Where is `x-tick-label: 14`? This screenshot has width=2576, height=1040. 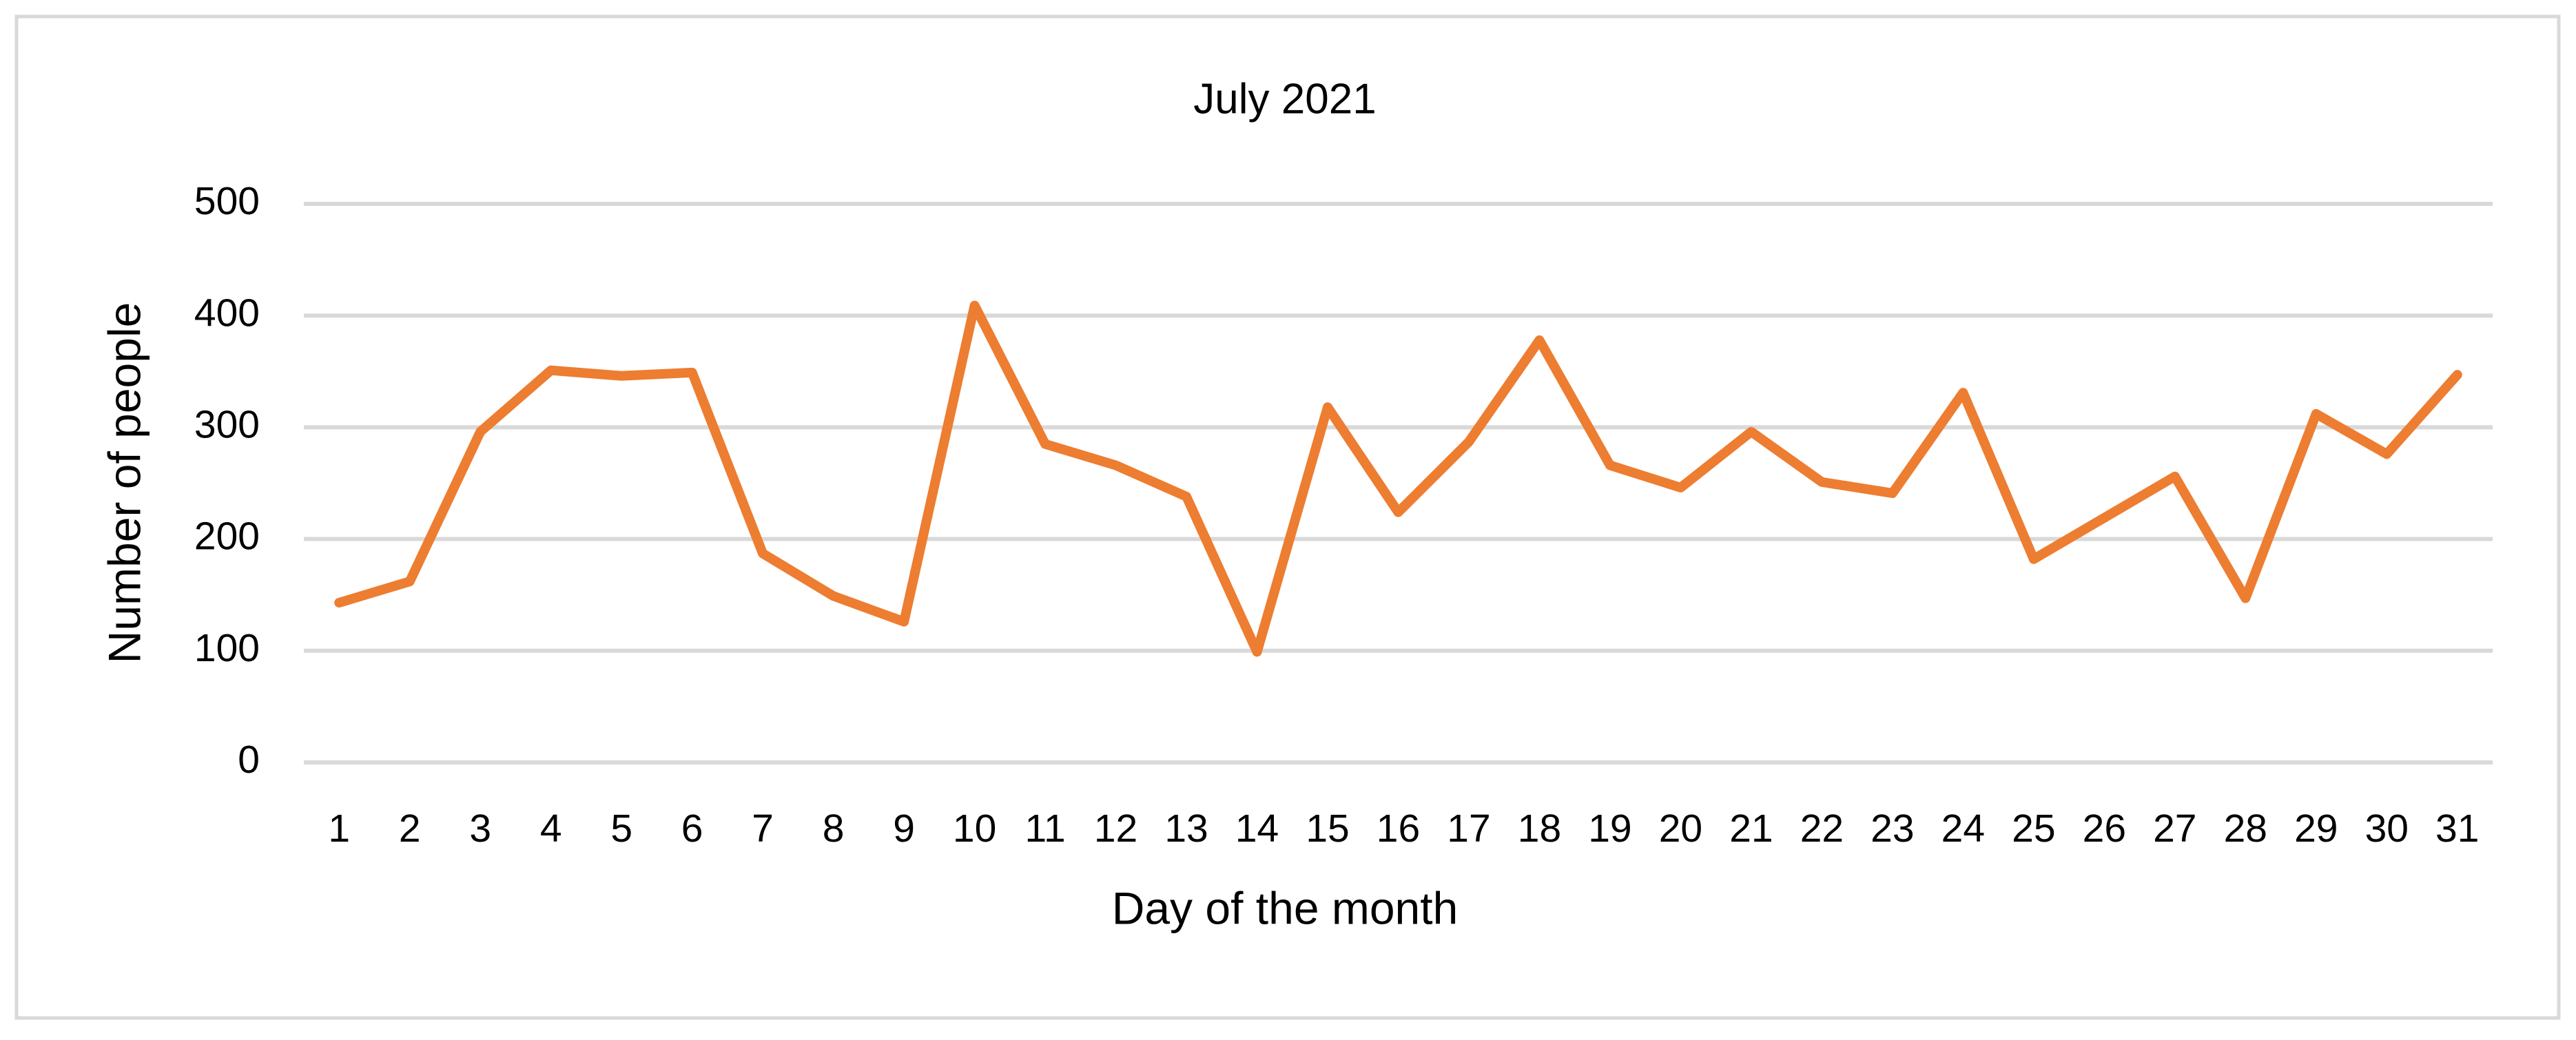 x-tick-label: 14 is located at coordinates (1257, 829).